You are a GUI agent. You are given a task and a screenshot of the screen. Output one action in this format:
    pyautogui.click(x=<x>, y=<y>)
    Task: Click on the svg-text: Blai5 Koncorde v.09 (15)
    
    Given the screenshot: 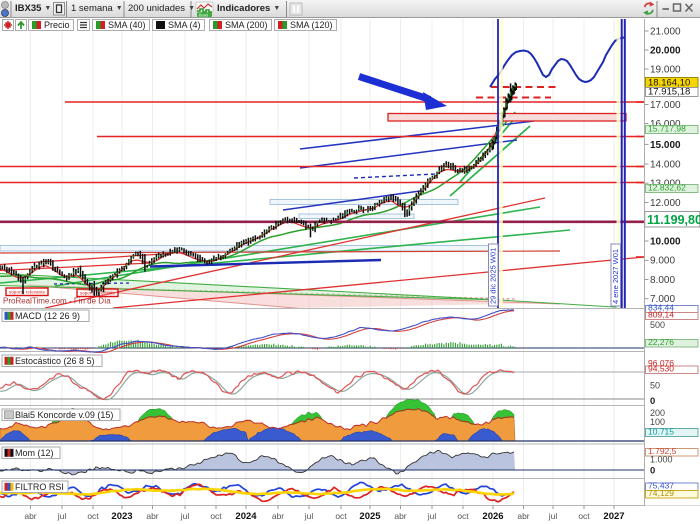 What is the action you would take?
    pyautogui.click(x=64, y=415)
    